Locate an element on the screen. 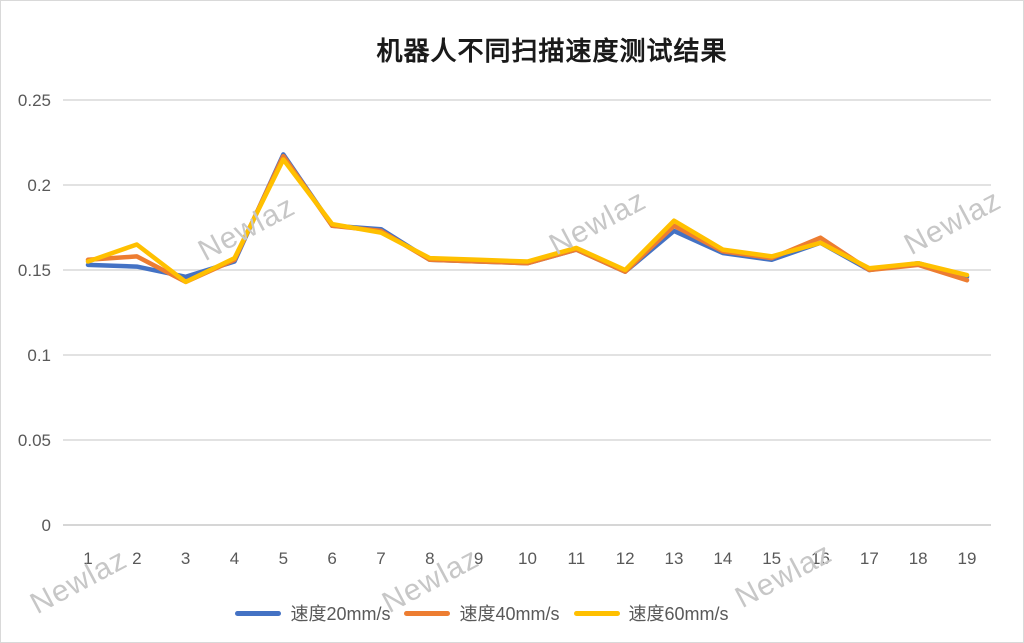 Image resolution: width=1024 pixels, height=643 pixels. x-tick-label: 2 is located at coordinates (136, 558).